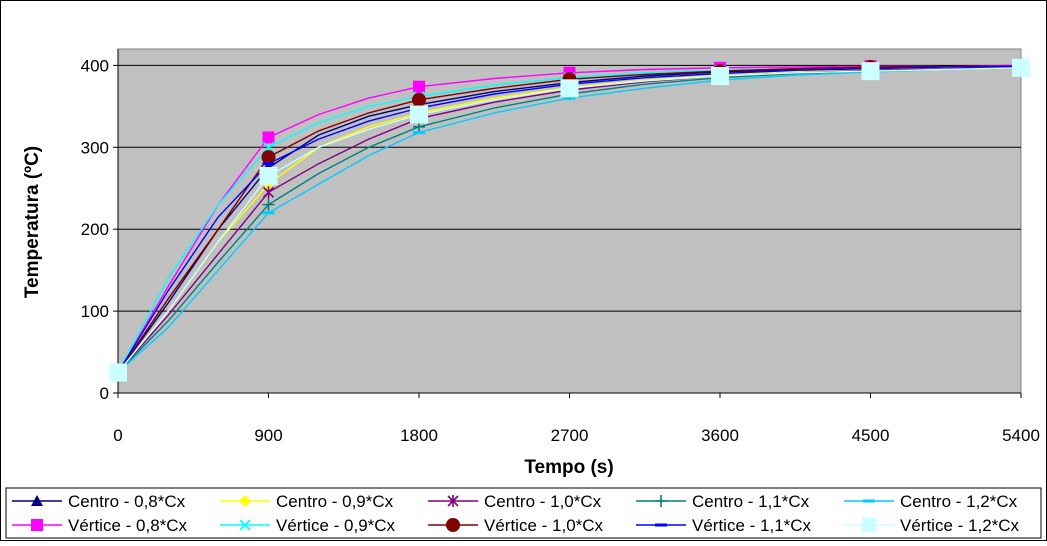 This screenshot has width=1047, height=546. What do you see at coordinates (959, 501) in the screenshot?
I see `legend-label: Centro - 1,2*Cx` at bounding box center [959, 501].